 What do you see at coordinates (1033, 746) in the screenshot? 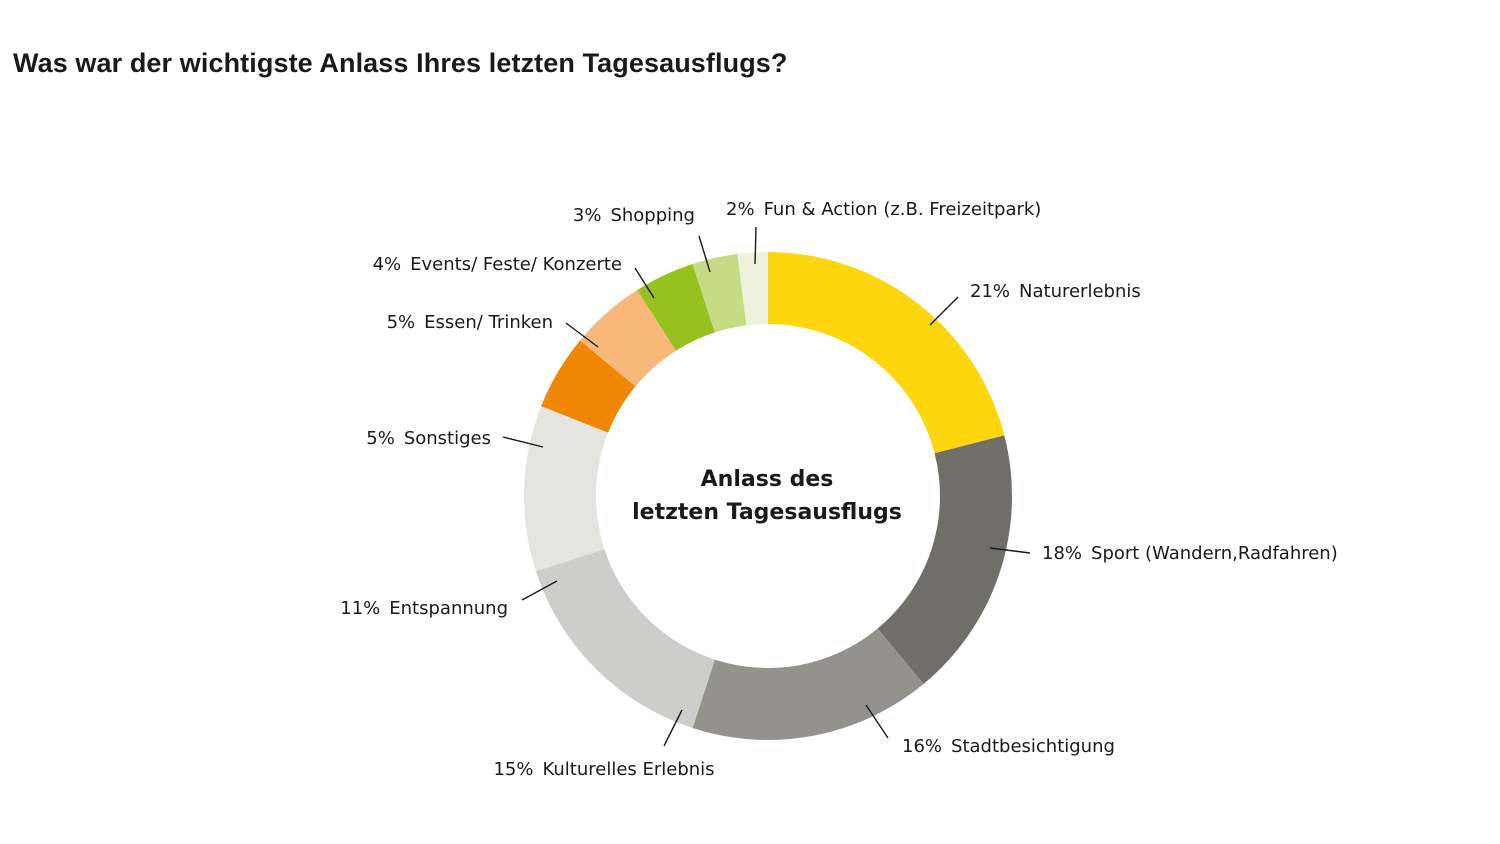
I see `slice-category-3: Stadtbesichtigung` at bounding box center [1033, 746].